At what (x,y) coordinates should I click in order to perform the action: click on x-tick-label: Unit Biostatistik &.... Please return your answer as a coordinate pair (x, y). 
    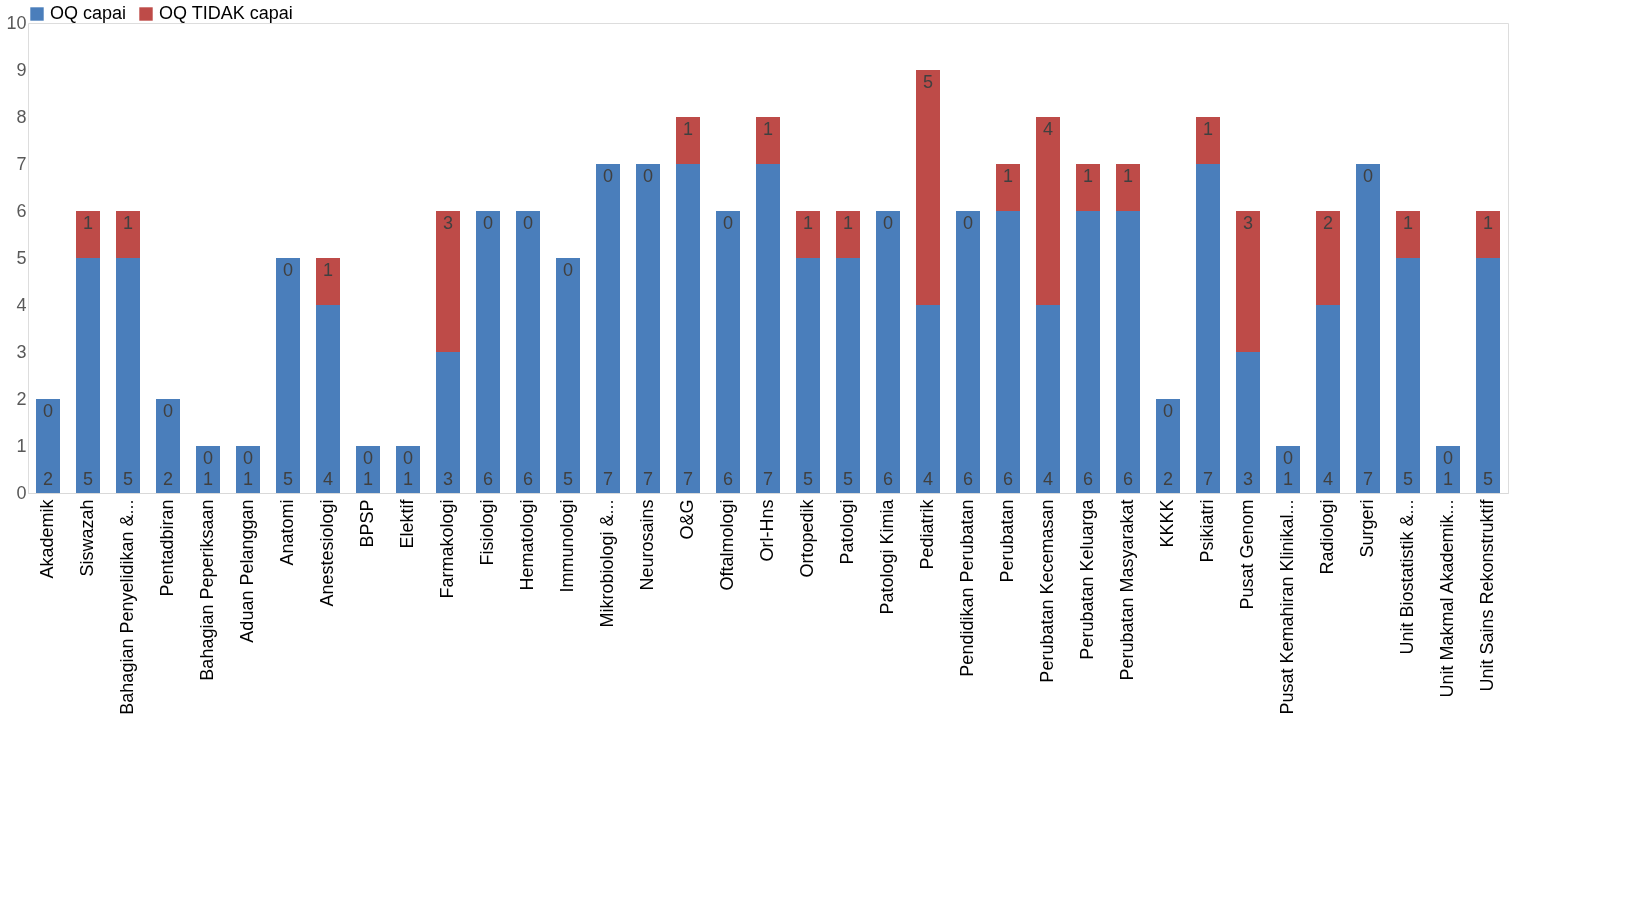
    Looking at the image, I should click on (1407, 577).